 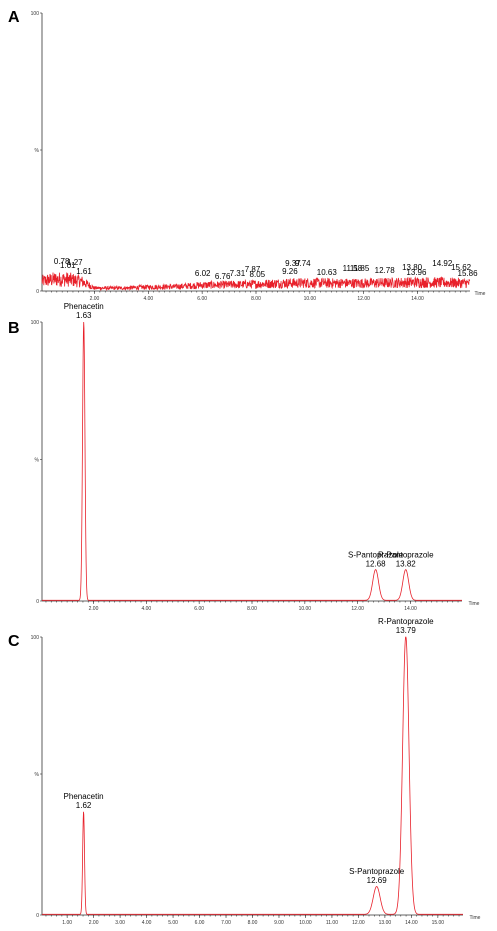 What do you see at coordinates (327, 272) in the screenshot?
I see `peak-rt-label: 10.63` at bounding box center [327, 272].